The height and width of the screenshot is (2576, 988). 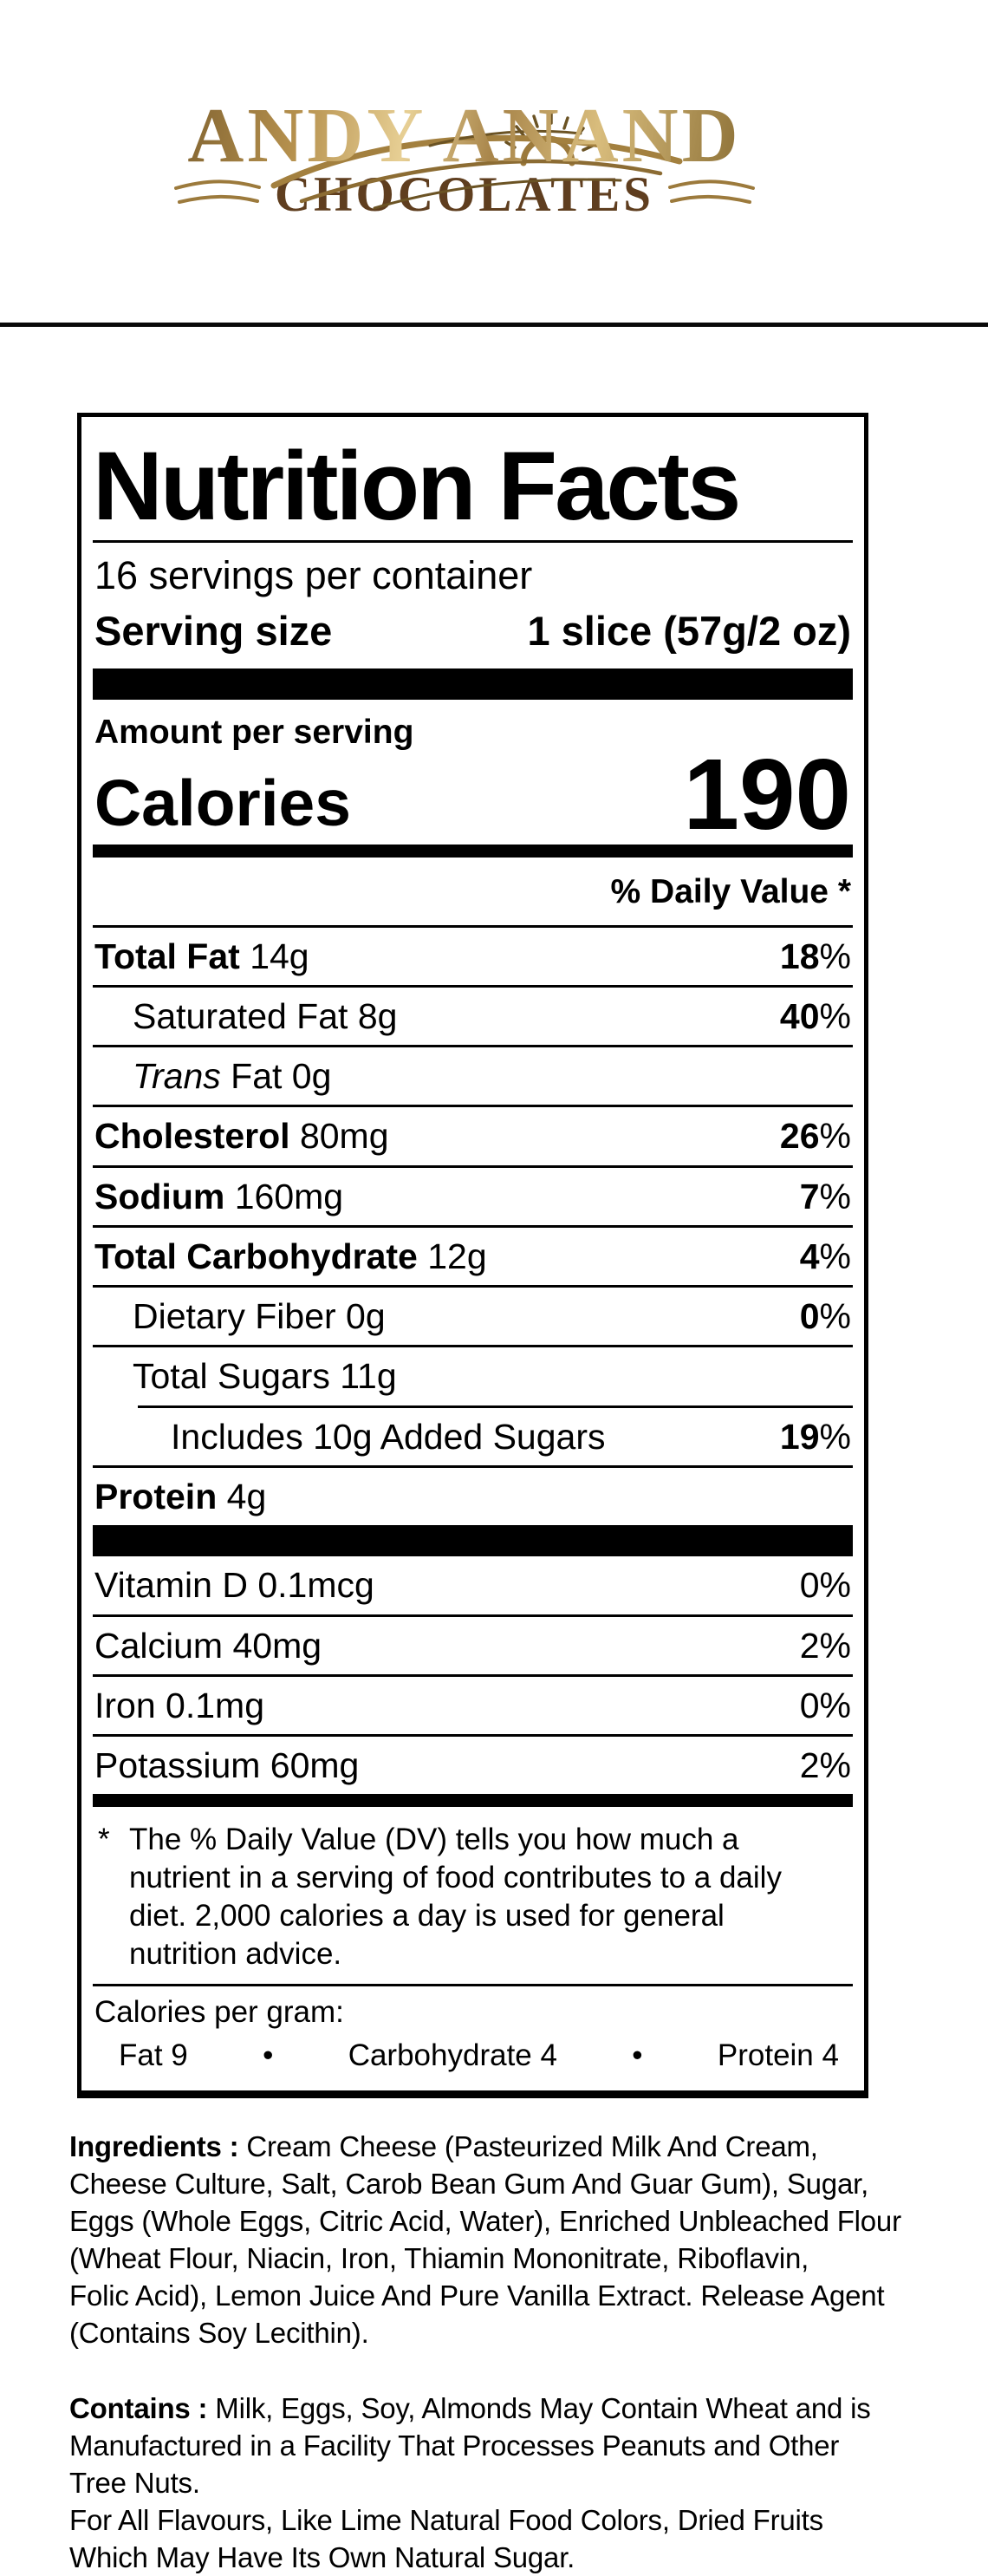 I want to click on flourish-right-icon, so click(x=712, y=192).